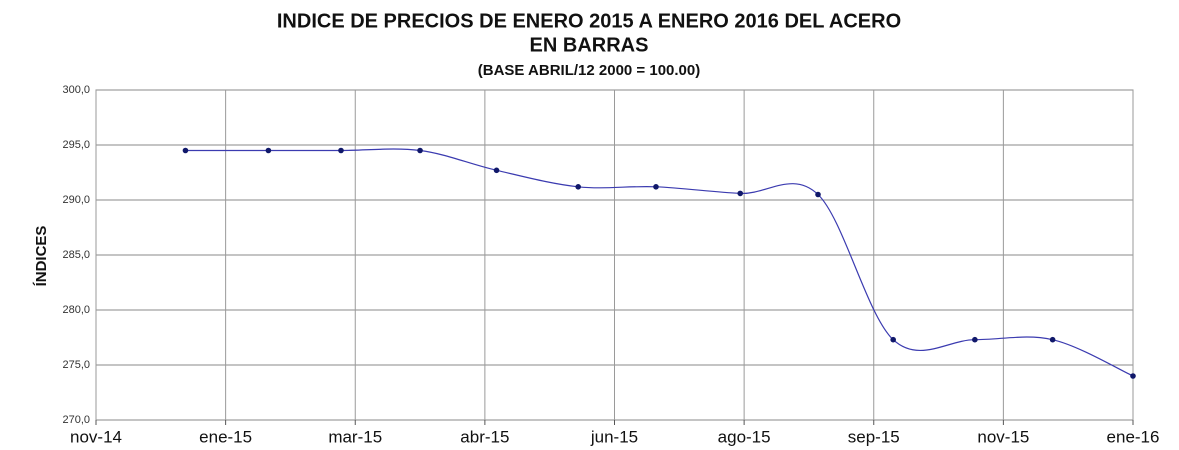 This screenshot has height=450, width=1179. I want to click on x-tick-label: mar-15, so click(355, 436).